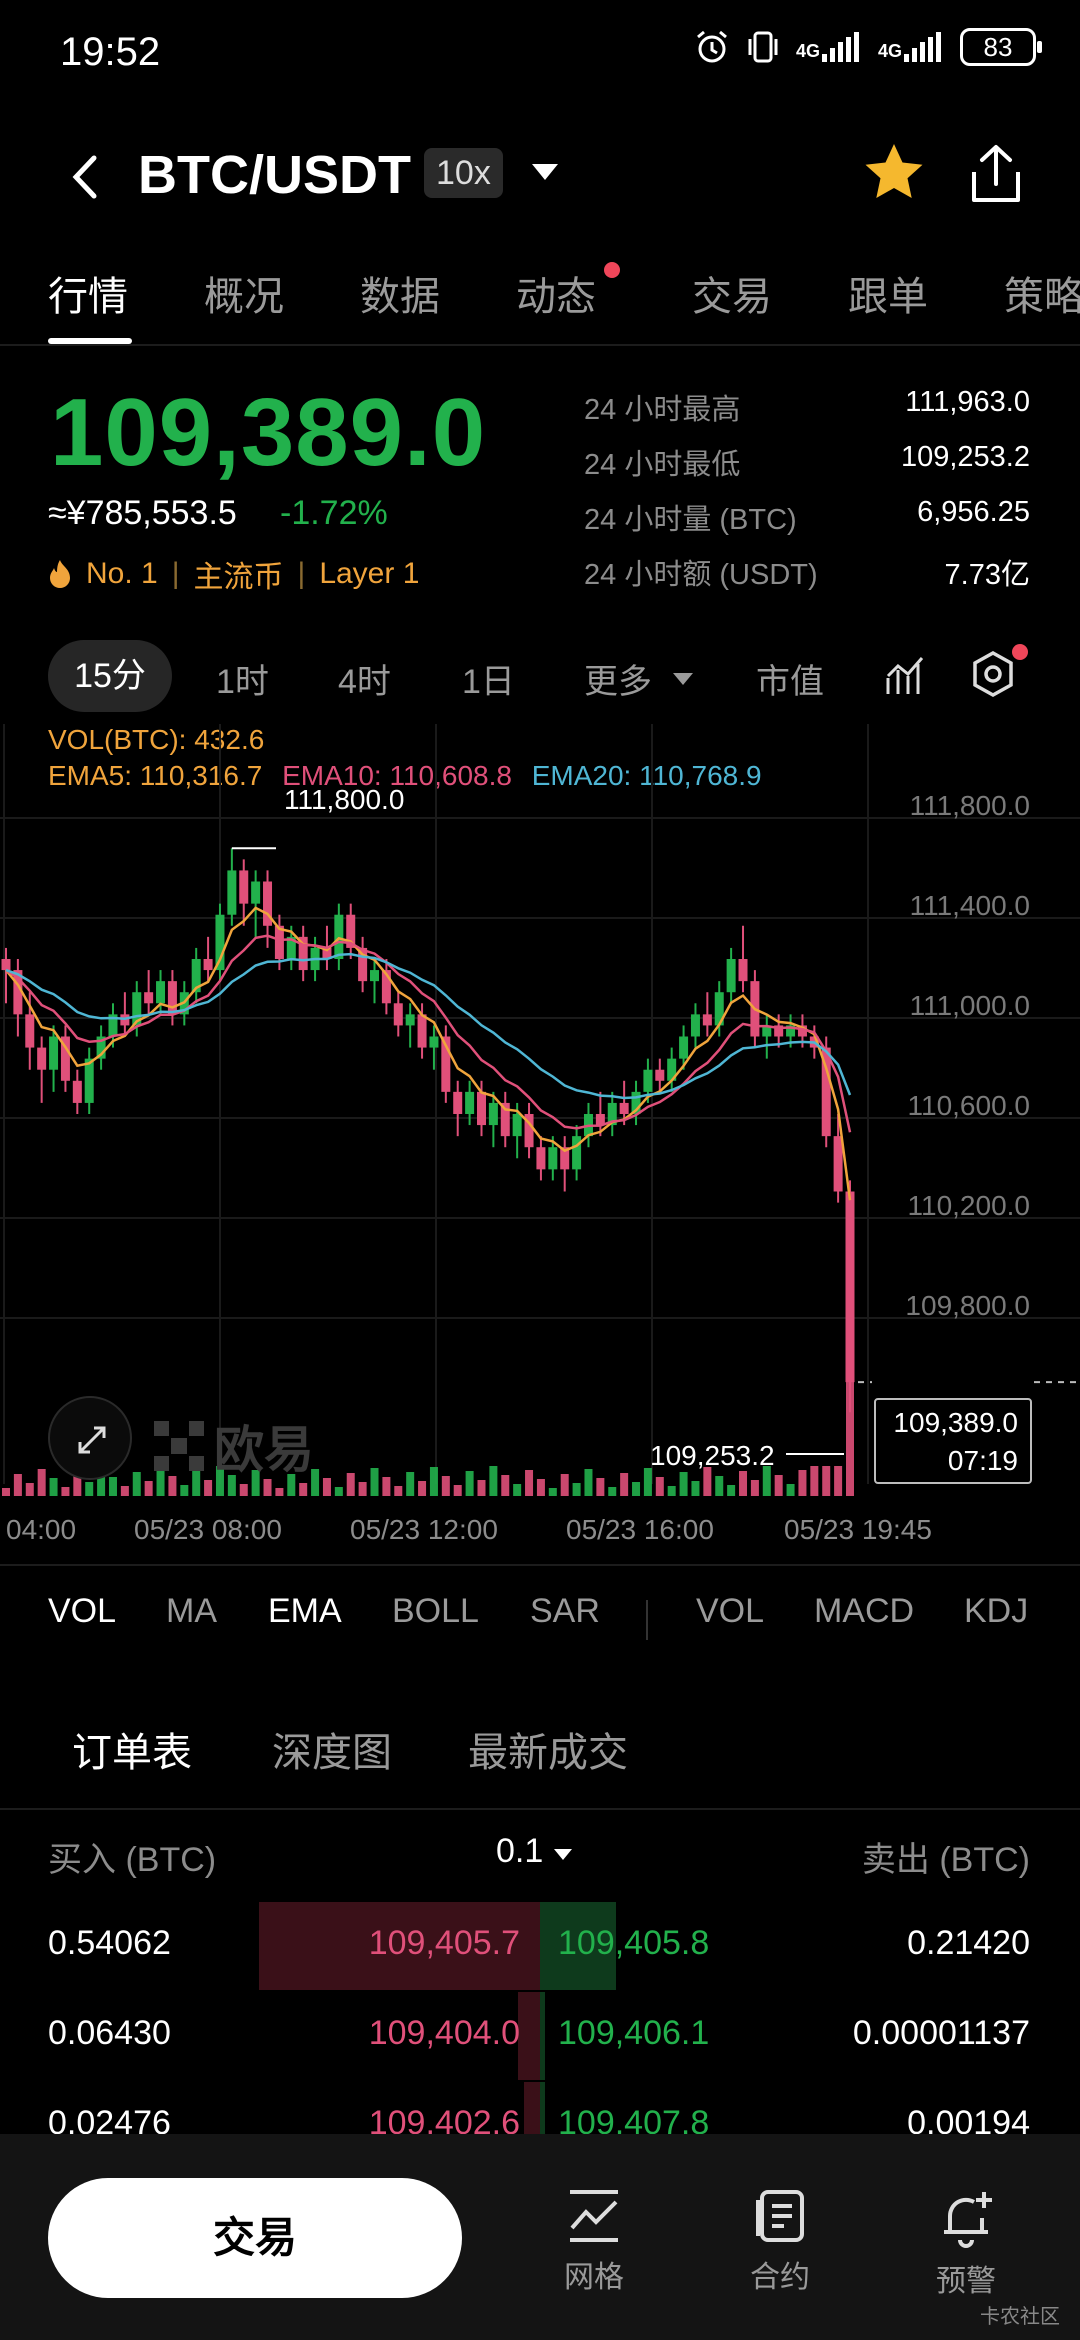 This screenshot has height=2340, width=1080. Describe the element at coordinates (906, 676) in the screenshot. I see `indicator-icon` at that location.